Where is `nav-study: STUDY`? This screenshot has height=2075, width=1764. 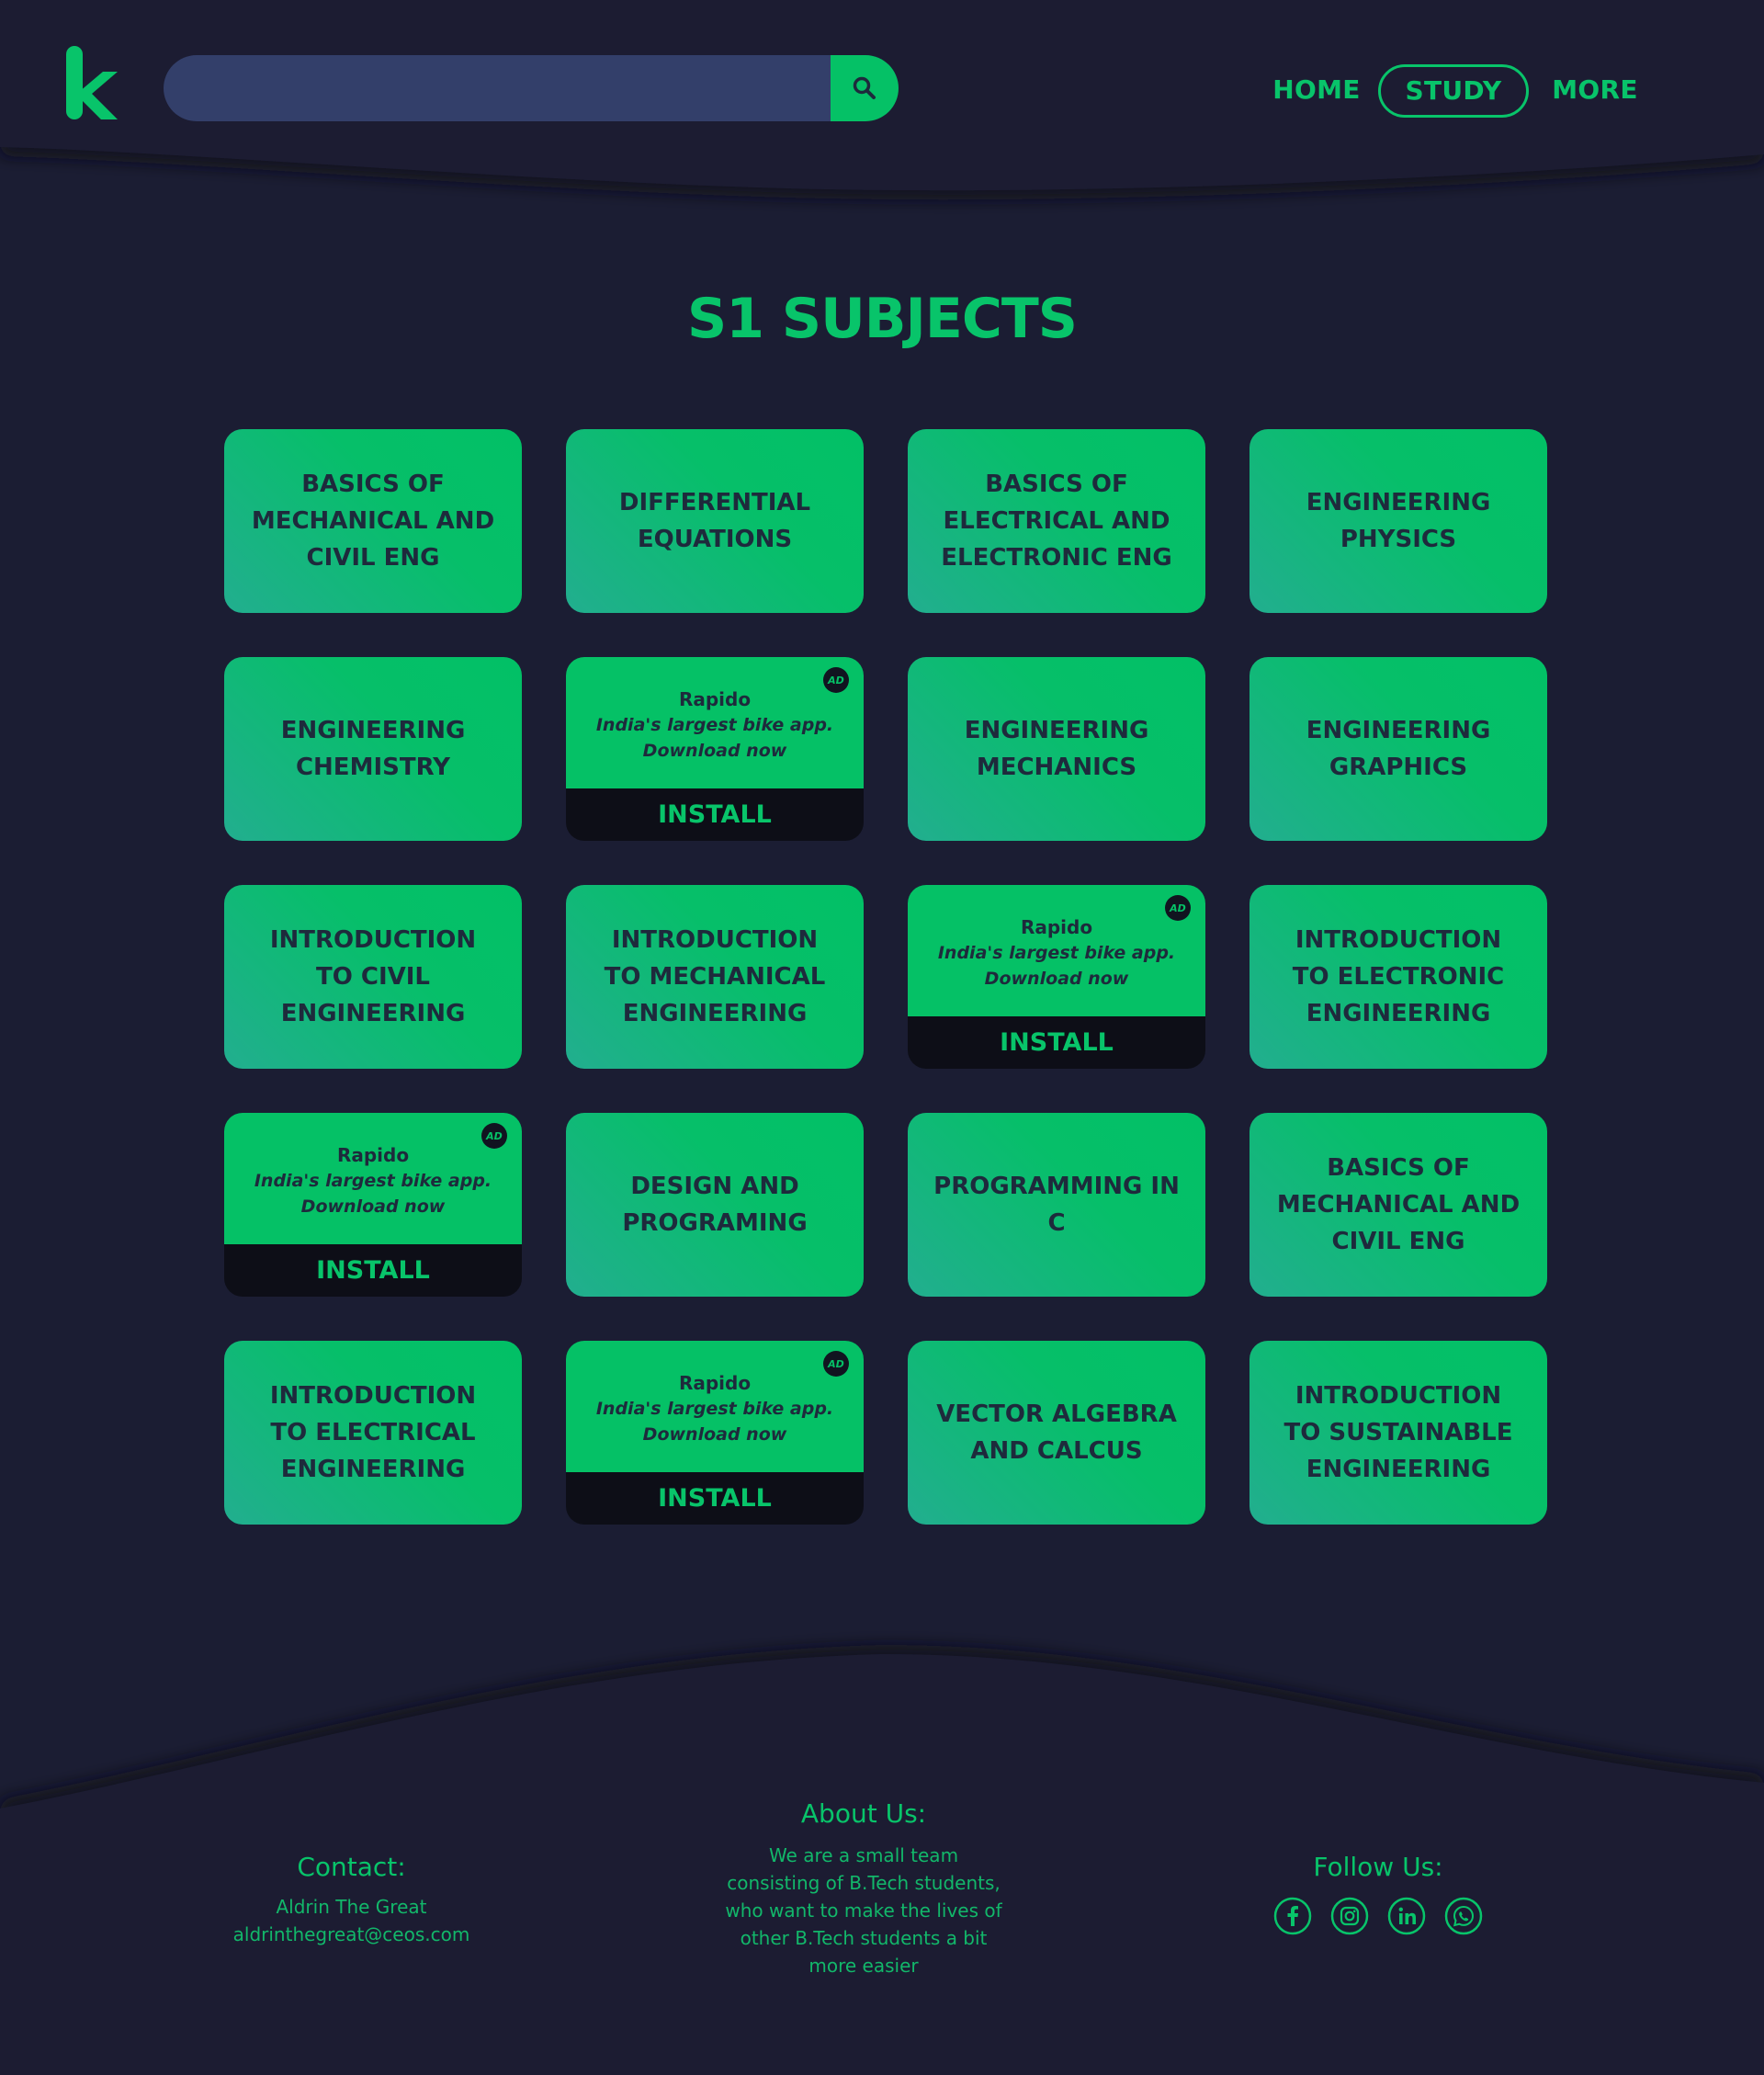 nav-study: STUDY is located at coordinates (1454, 91).